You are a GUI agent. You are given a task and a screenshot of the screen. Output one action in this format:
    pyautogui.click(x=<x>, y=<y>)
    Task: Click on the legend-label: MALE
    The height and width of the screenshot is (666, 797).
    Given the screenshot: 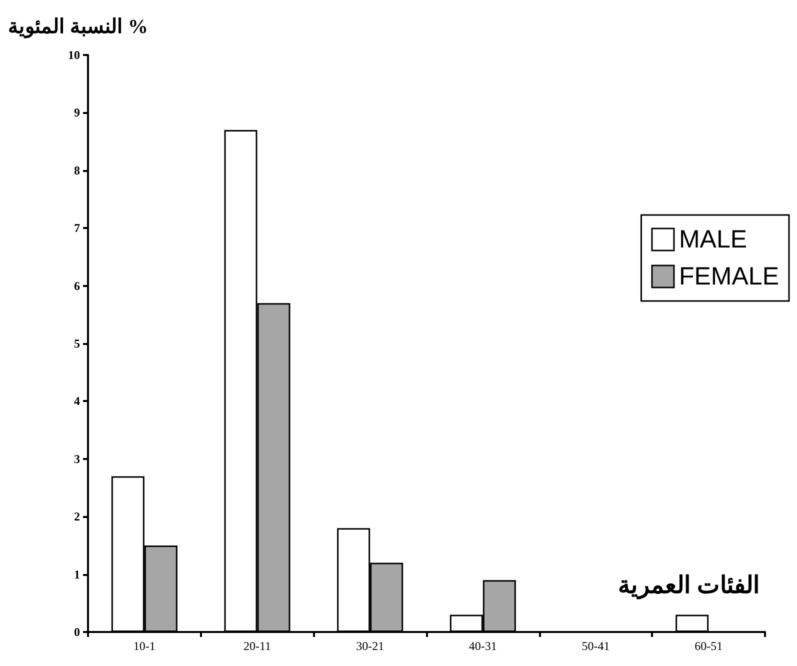 What is the action you would take?
    pyautogui.click(x=713, y=240)
    